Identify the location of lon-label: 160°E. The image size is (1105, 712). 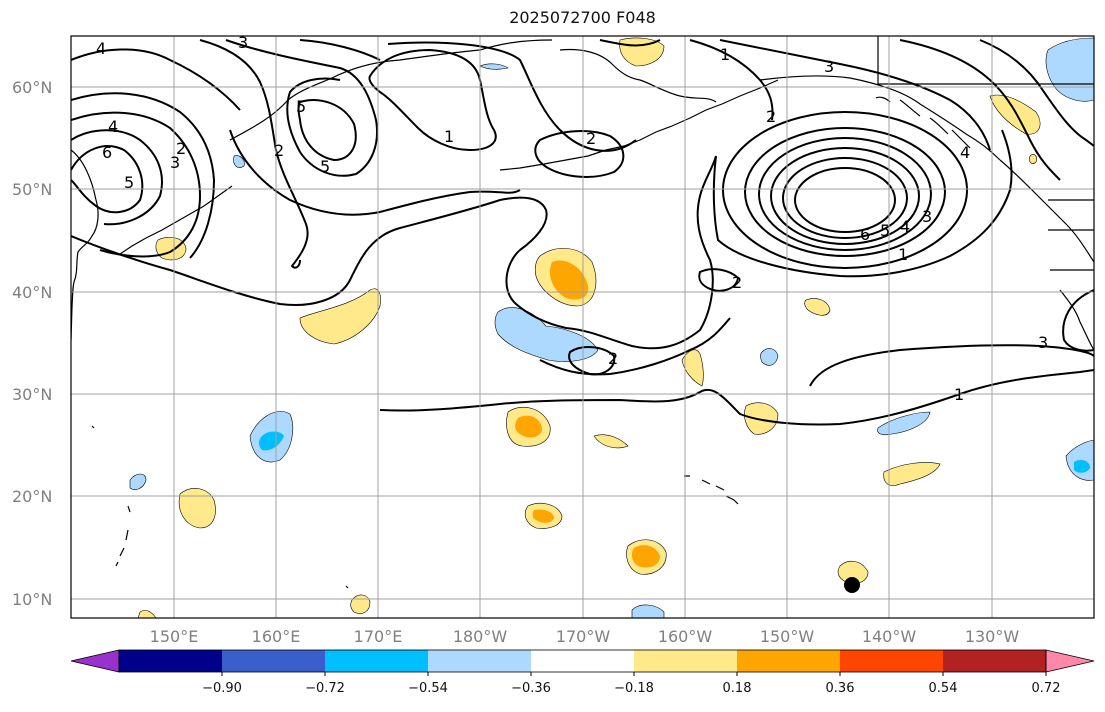
(276, 636).